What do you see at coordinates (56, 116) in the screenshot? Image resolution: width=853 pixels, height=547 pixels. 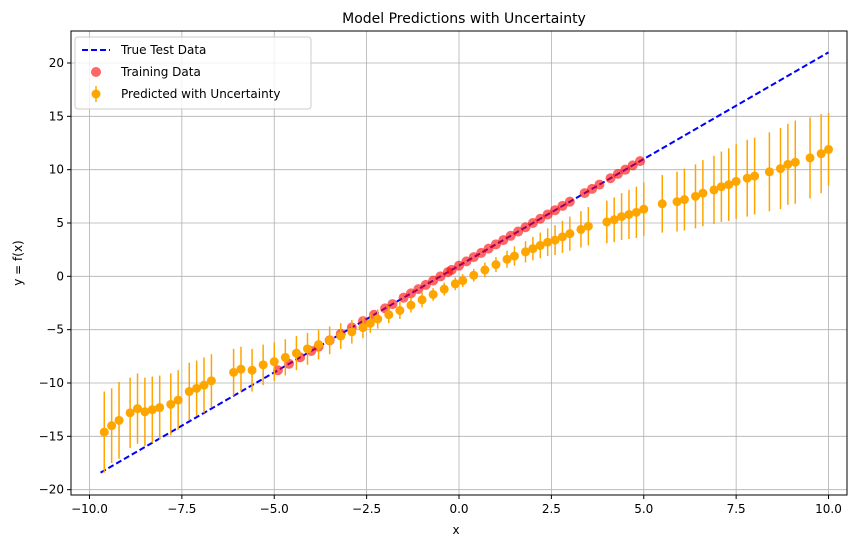 I see `y-tick-label: 15` at bounding box center [56, 116].